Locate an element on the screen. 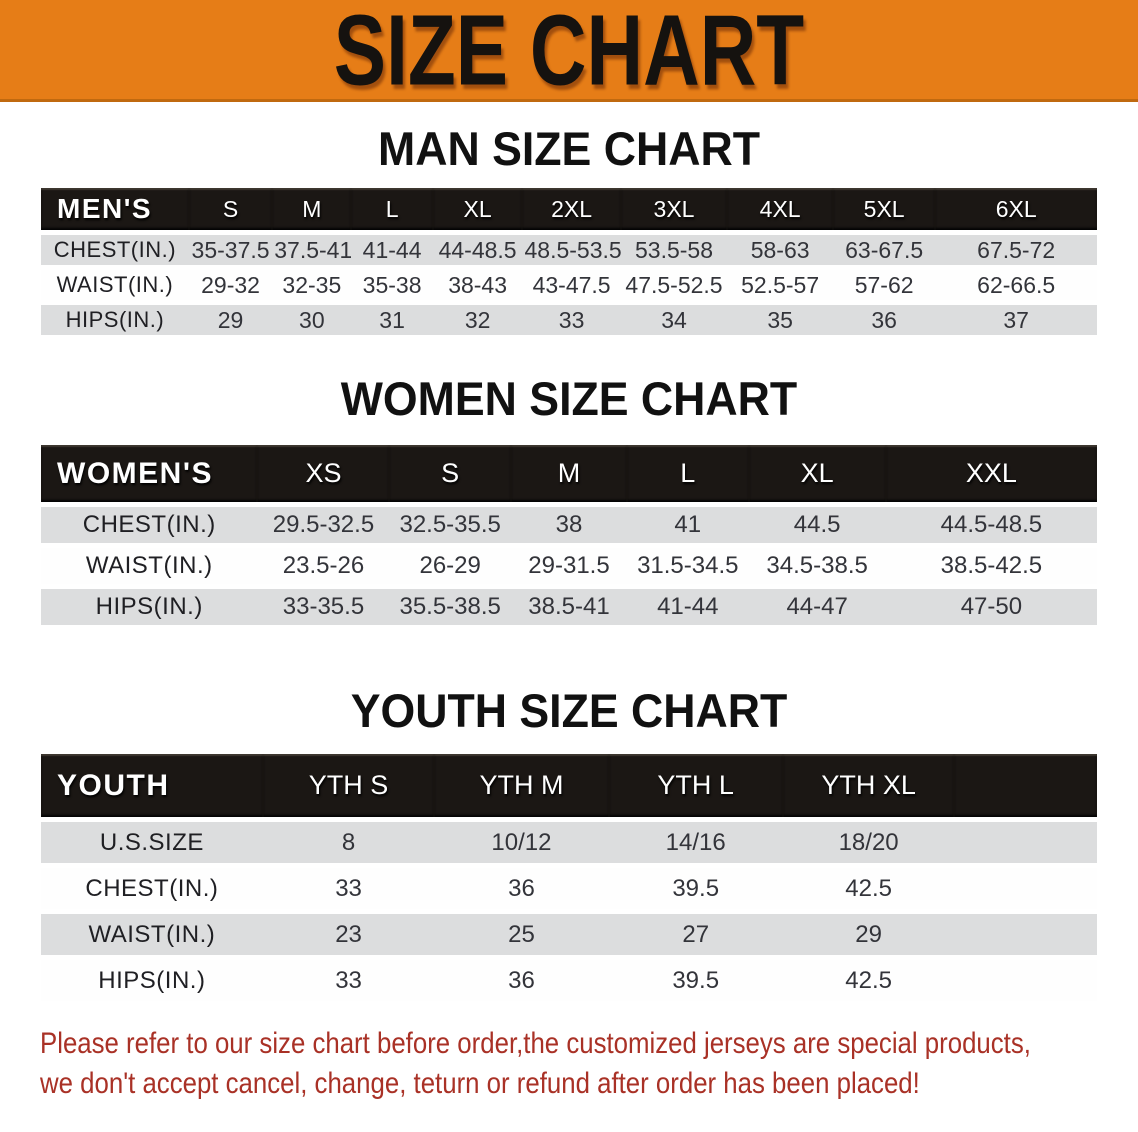 This screenshot has height=1132, width=1138. size-value-cell: 34 is located at coordinates (674, 320).